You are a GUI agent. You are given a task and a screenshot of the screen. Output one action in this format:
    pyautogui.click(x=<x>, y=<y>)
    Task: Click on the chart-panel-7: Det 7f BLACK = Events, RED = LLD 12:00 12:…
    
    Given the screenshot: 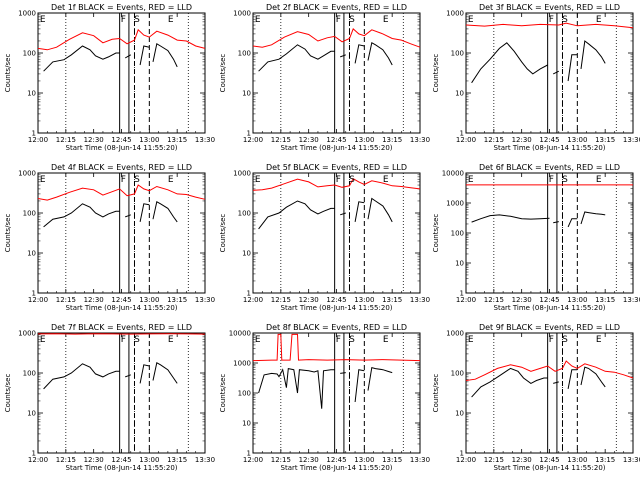 What is the action you would take?
    pyautogui.click(x=109, y=397)
    